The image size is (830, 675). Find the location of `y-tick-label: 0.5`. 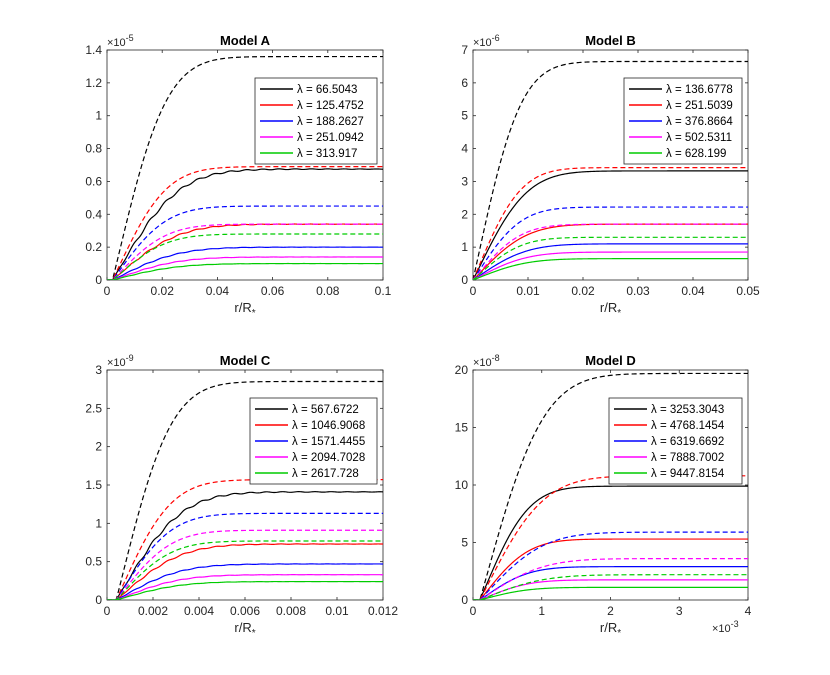

y-tick-label: 0.5 is located at coordinates (93, 562).